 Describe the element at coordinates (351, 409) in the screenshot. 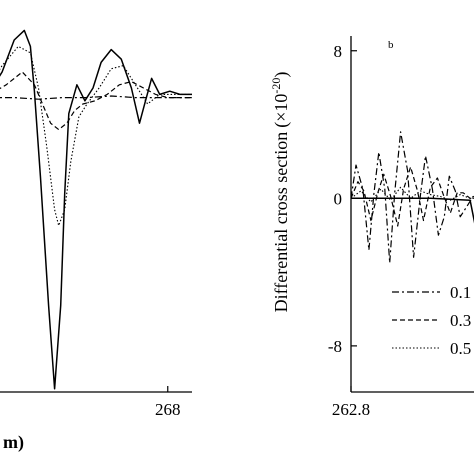

I see `x-tick-label: 262.8` at that location.